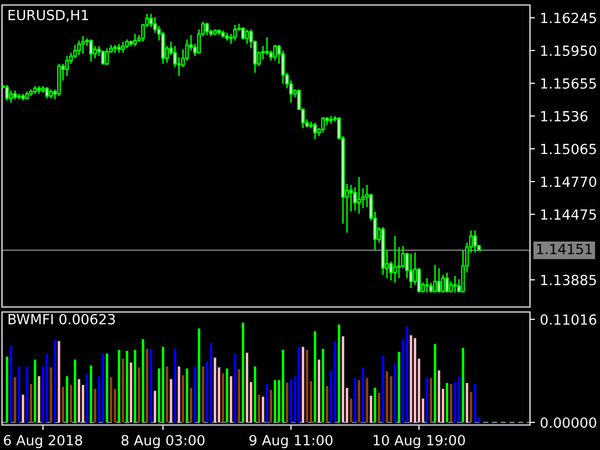 This screenshot has width=600, height=450. Describe the element at coordinates (568, 182) in the screenshot. I see `y-tick-label: 1.14770` at that location.